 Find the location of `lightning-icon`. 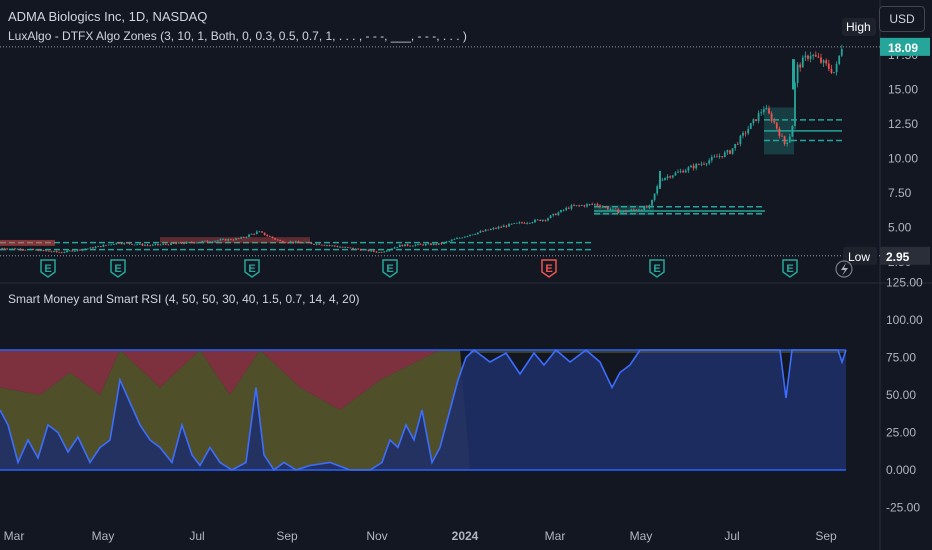

lightning-icon is located at coordinates (844, 269).